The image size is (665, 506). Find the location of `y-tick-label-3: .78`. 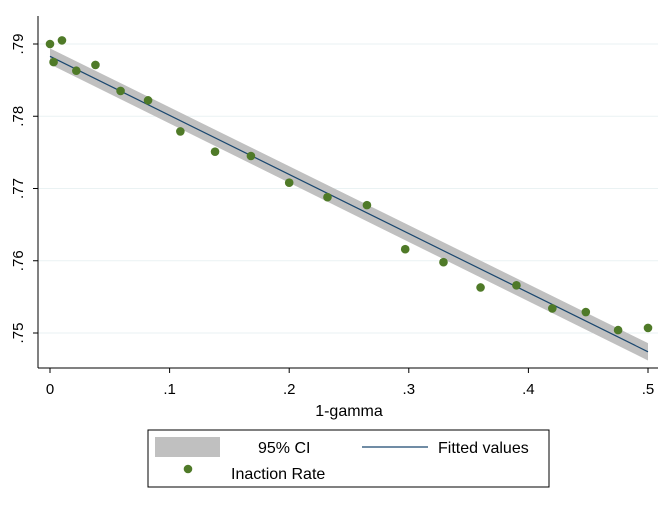

y-tick-label-3: .78 is located at coordinates (18, 116).